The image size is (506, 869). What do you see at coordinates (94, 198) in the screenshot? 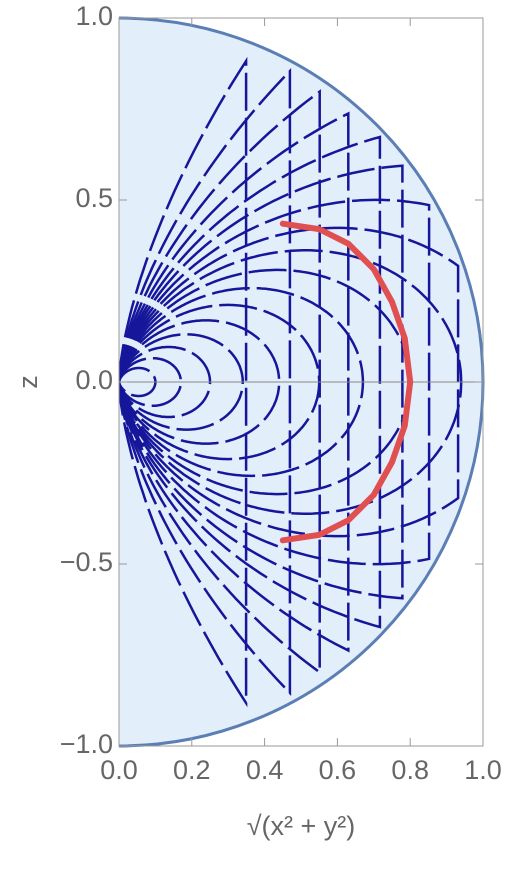
I see `y-tick-label: 0.5` at bounding box center [94, 198].